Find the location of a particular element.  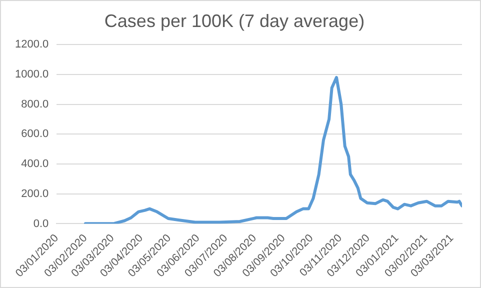

y-tick-label: 400.0 is located at coordinates (35, 164).